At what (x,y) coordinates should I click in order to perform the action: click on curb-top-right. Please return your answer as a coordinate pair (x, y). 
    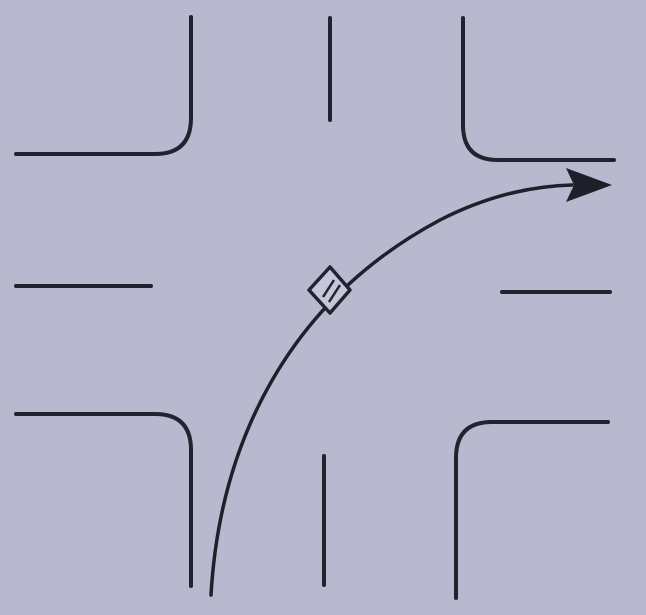
    Looking at the image, I should click on (538, 89).